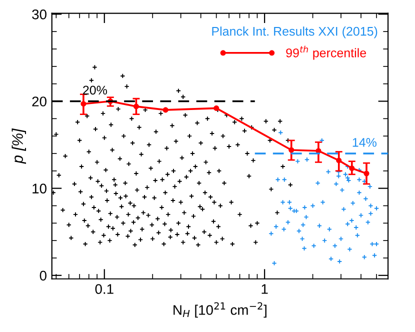  Describe the element at coordinates (19, 146) in the screenshot. I see `y-axis-title: p [%]` at that location.